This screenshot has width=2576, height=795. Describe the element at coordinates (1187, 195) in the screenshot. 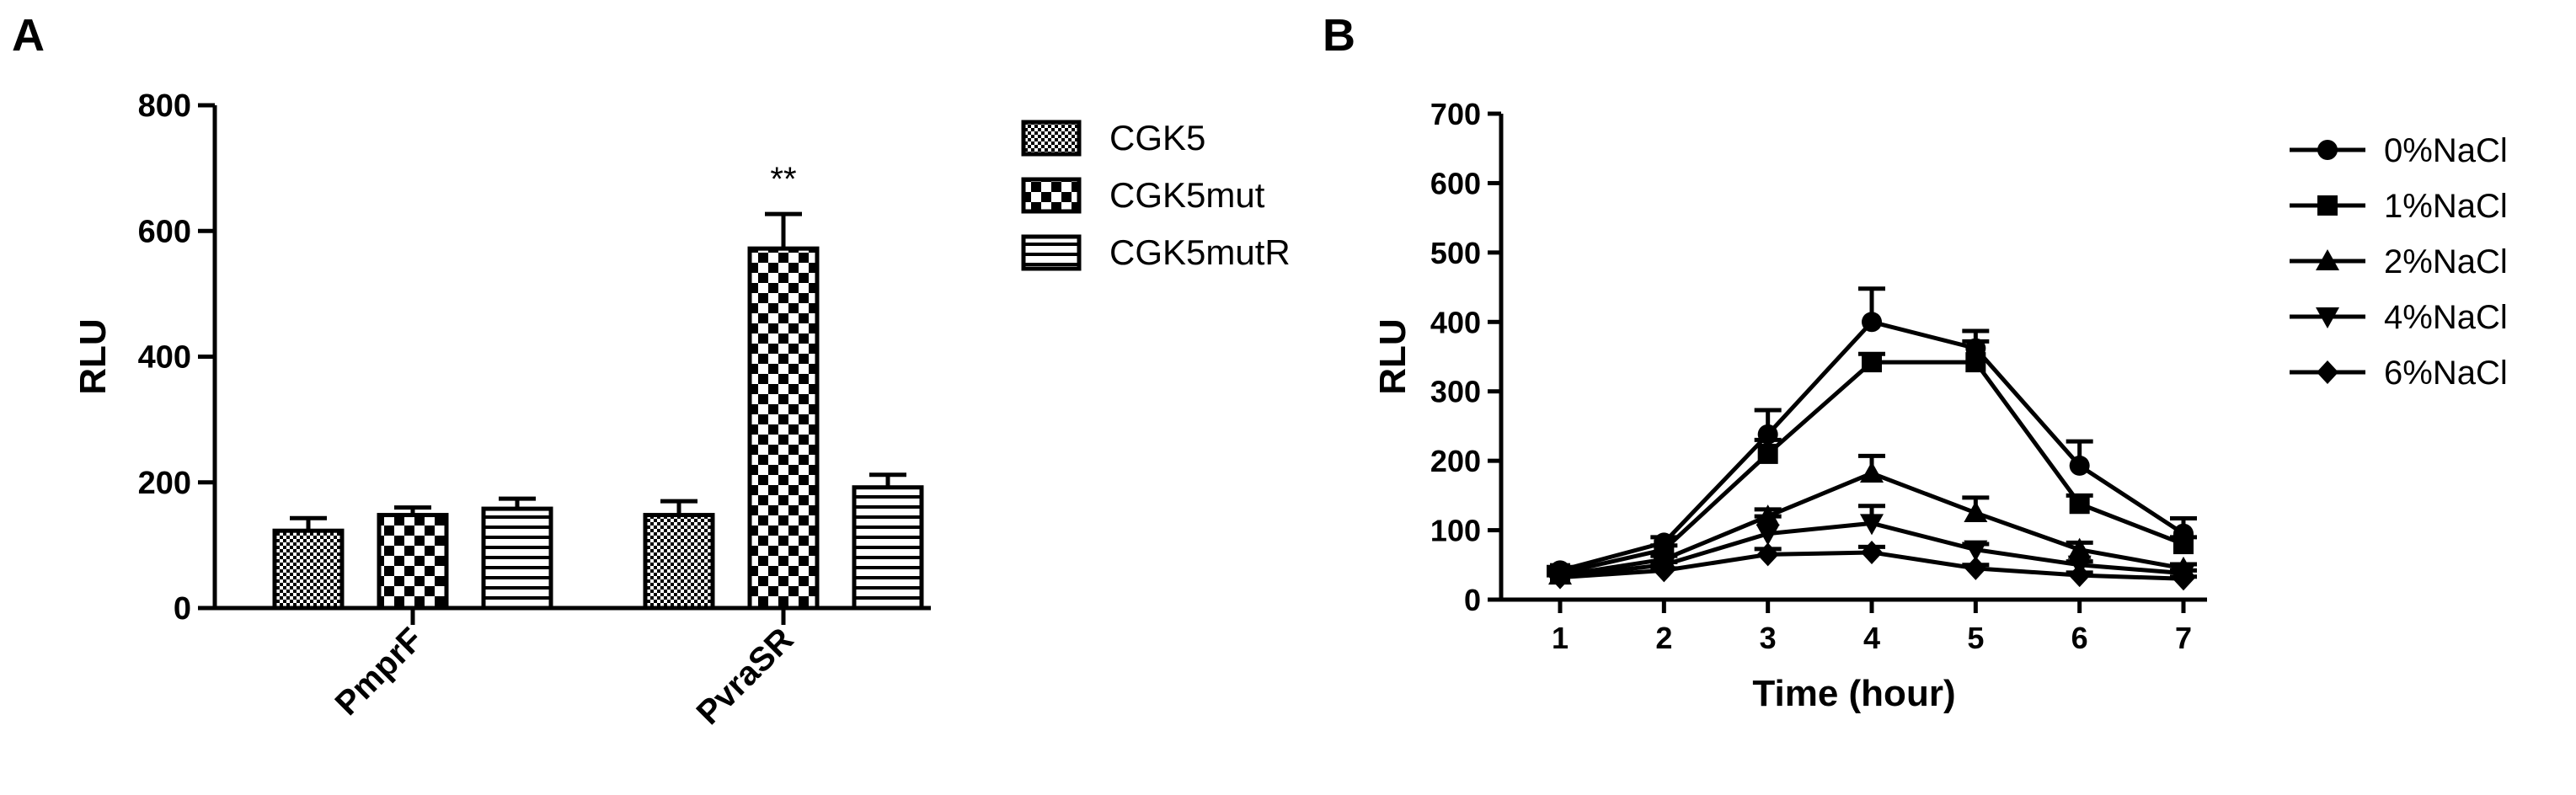

I see `legend-label: CGK5mut` at that location.